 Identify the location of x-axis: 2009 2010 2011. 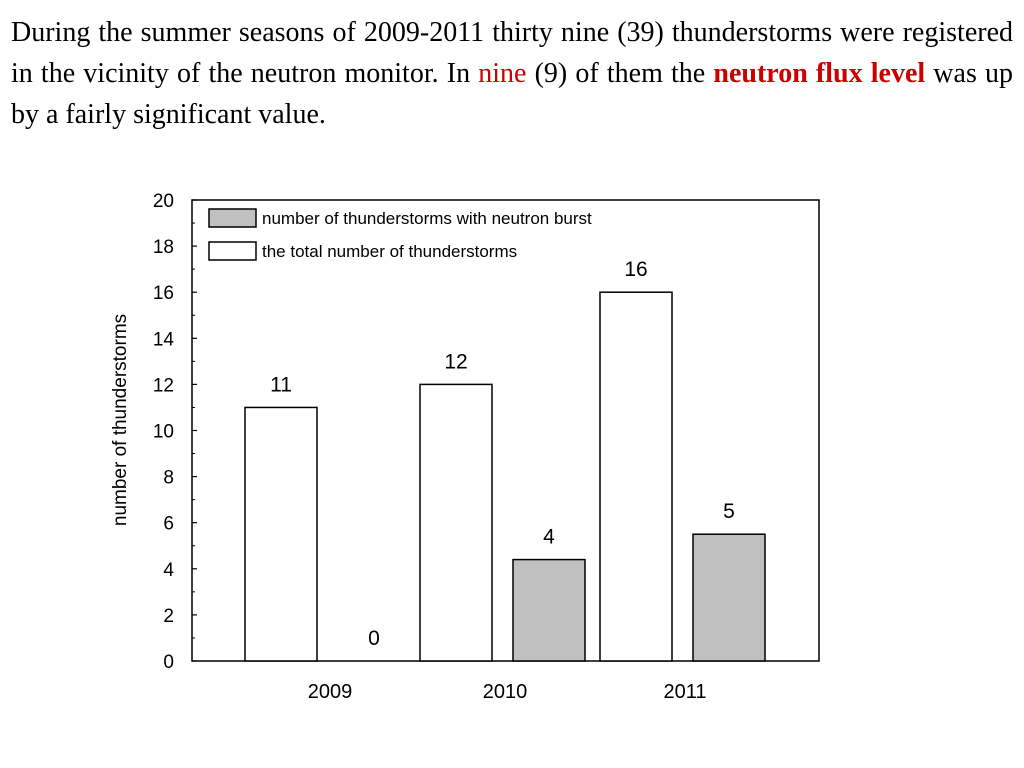
(507, 692).